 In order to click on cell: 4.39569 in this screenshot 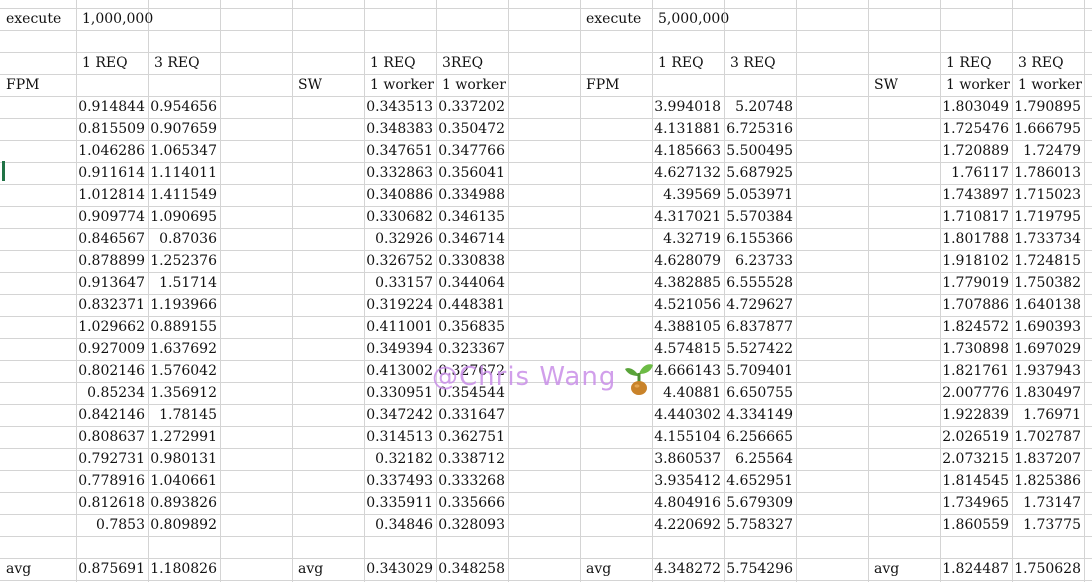, I will do `click(692, 195)`.